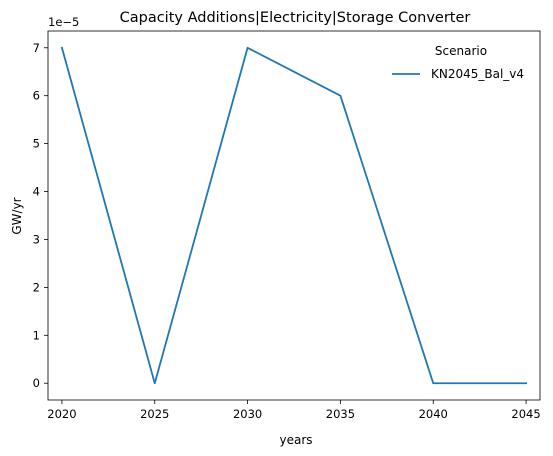 This screenshot has width=553, height=456. Describe the element at coordinates (294, 410) in the screenshot. I see `x-axis-ticks: 2020 2025 2030 2035 2040 2045` at that location.